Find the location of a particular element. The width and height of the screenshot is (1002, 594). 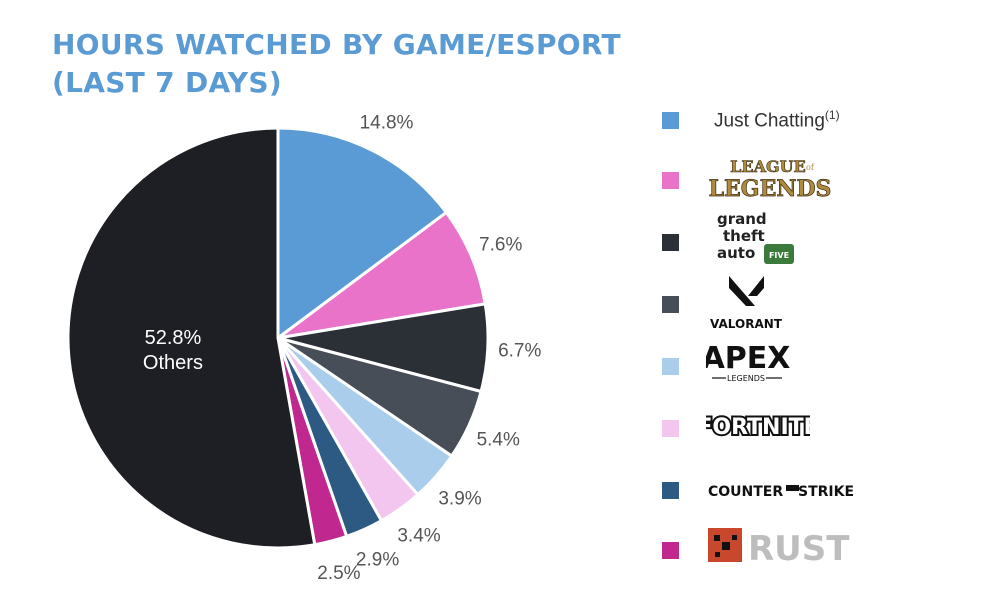

fortnite-logo: FORTNITE is located at coordinates (758, 427).